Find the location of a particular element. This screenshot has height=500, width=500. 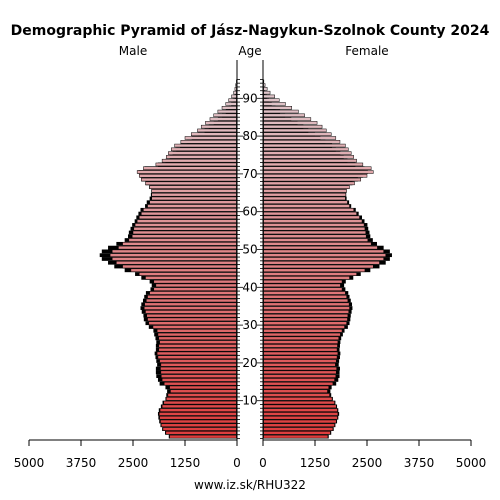

age-tick-label: 80 is located at coordinates (249, 136).